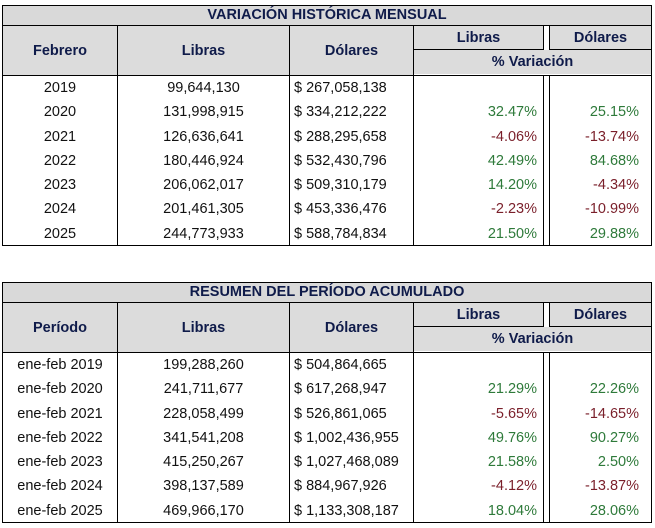  I want to click on row-var-libras, so click(479, 365).